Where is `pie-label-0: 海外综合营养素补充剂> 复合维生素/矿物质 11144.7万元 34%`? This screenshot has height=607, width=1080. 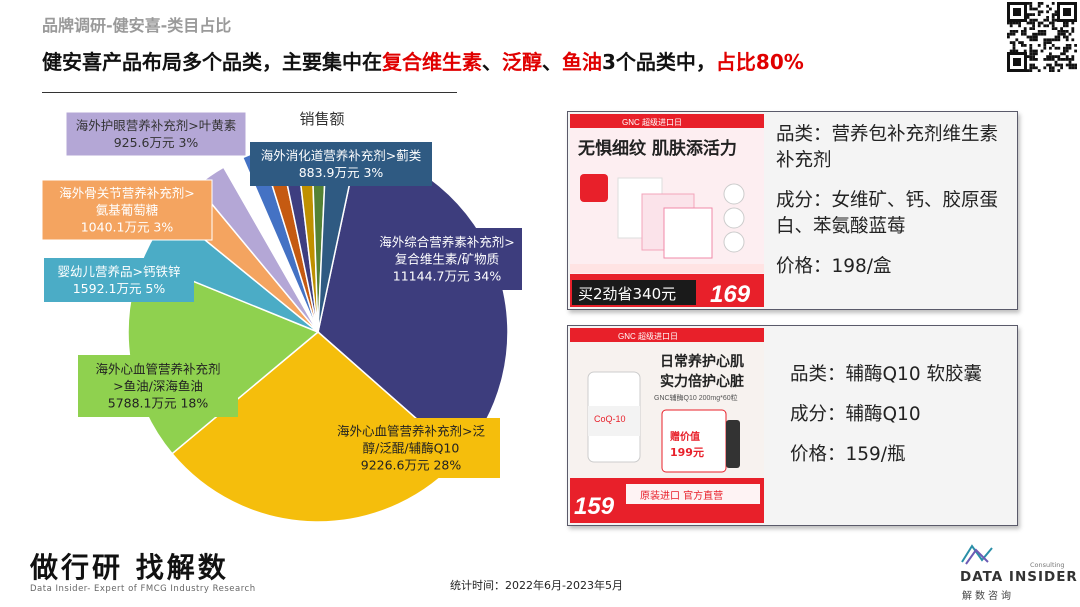 pie-label-0: 海外综合营养素补充剂> 复合维生素/矿物质 11144.7万元 34% is located at coordinates (447, 259).